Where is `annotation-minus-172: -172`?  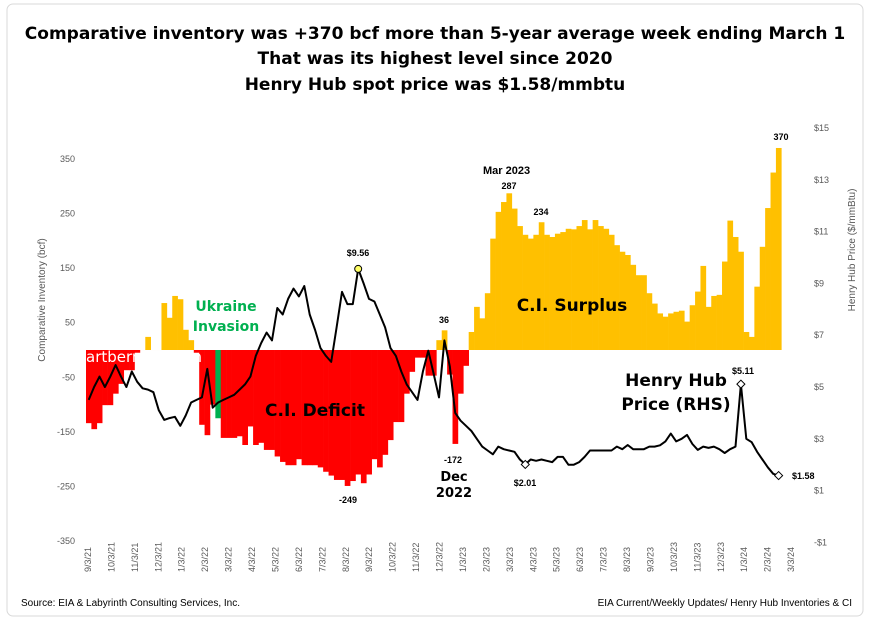
annotation-minus-172: -172 is located at coordinates (453, 460).